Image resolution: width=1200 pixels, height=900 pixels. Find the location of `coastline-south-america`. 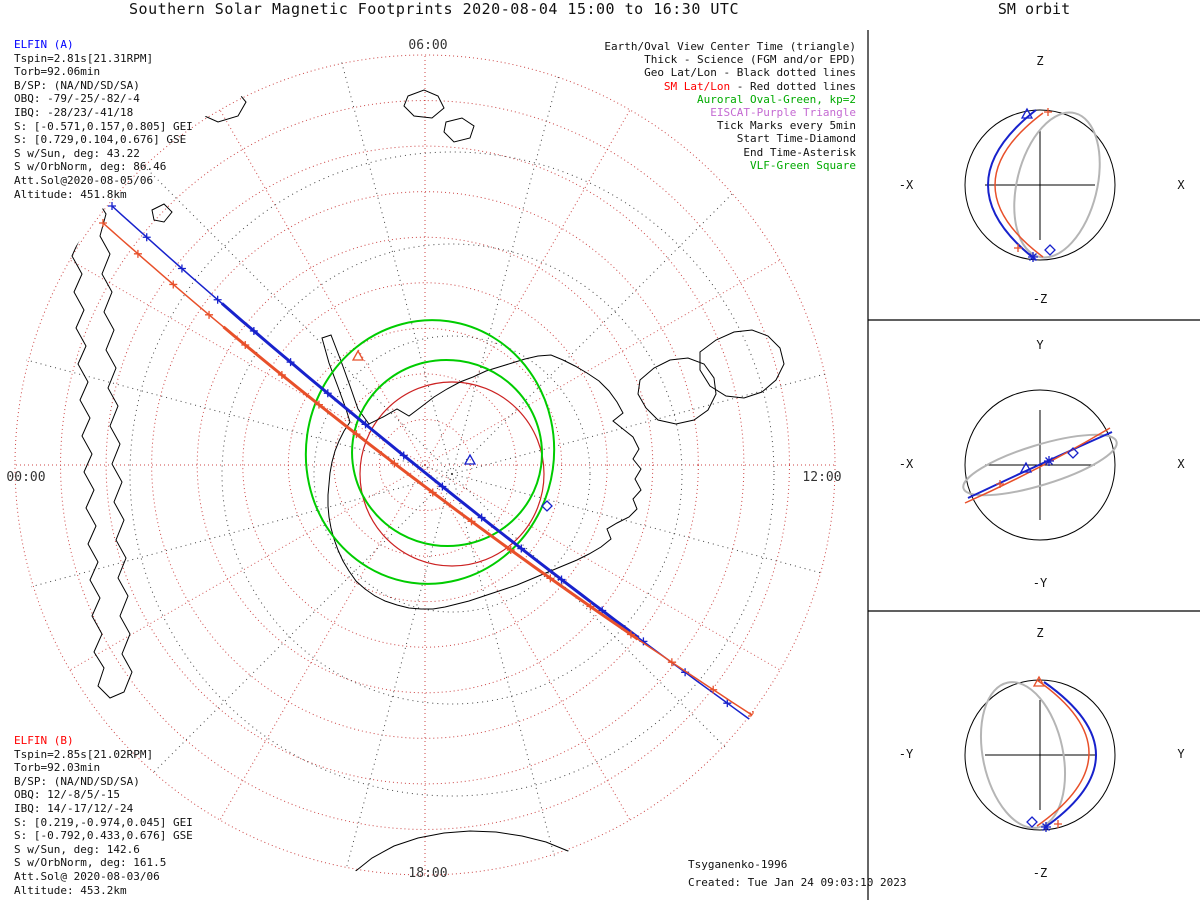

coastline-south-america is located at coordinates (102, 448).